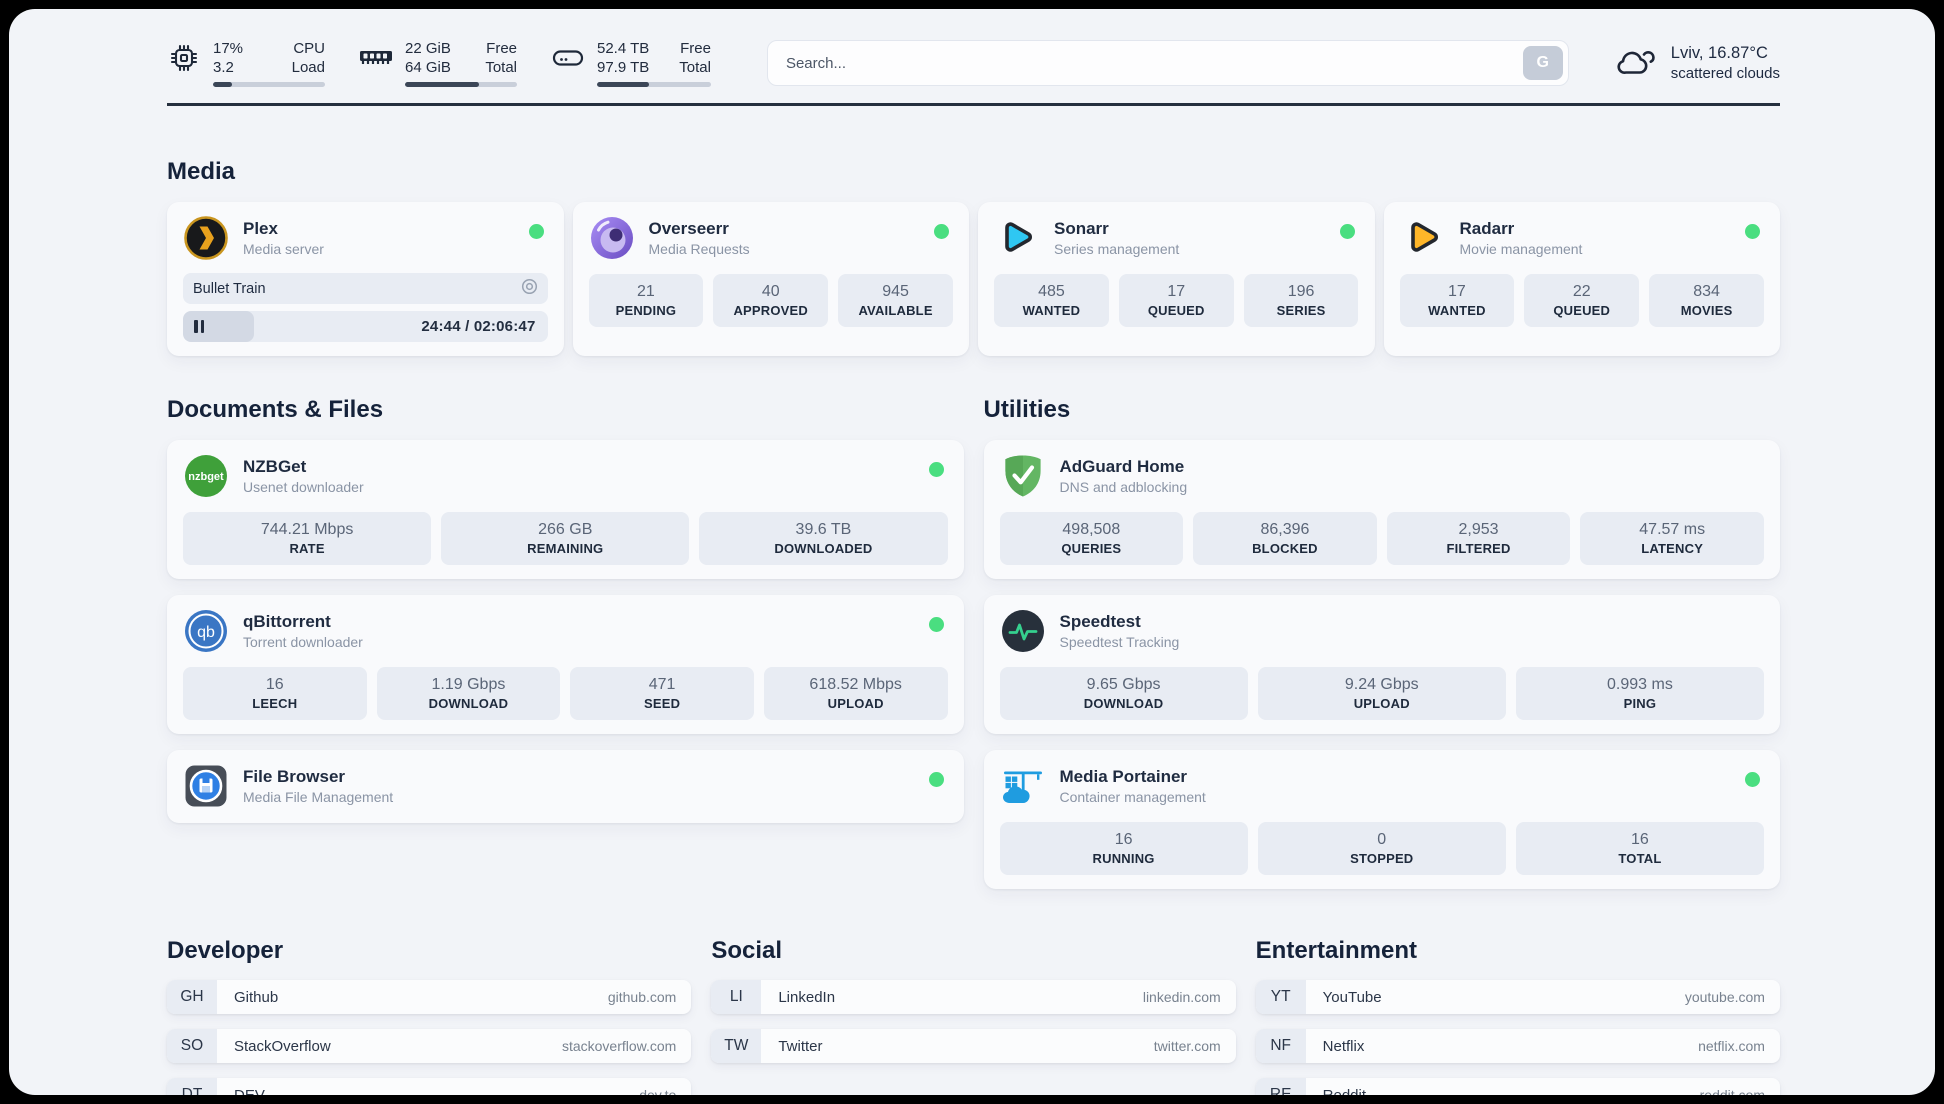  Describe the element at coordinates (662, 693) in the screenshot. I see `stat-seed: 471 SEED` at that location.